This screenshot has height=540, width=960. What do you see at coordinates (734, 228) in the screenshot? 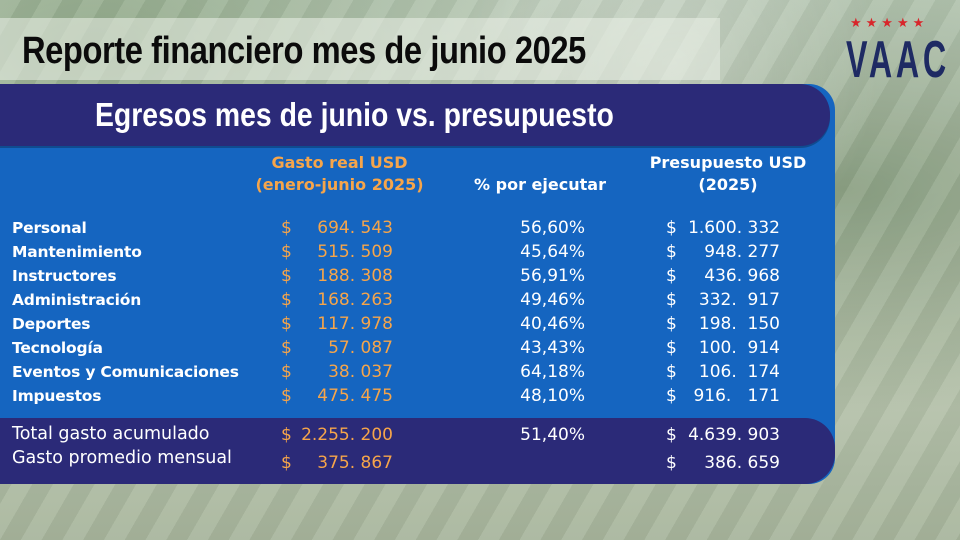
I see `row-presupuesto: 1.600. 332` at bounding box center [734, 228].